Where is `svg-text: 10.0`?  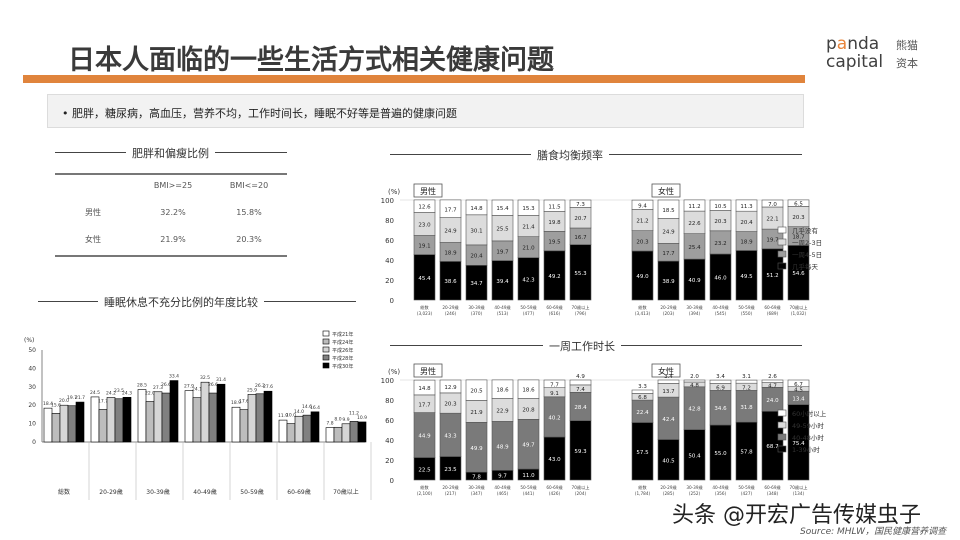
svg-text: 10.0 is located at coordinates (291, 416).